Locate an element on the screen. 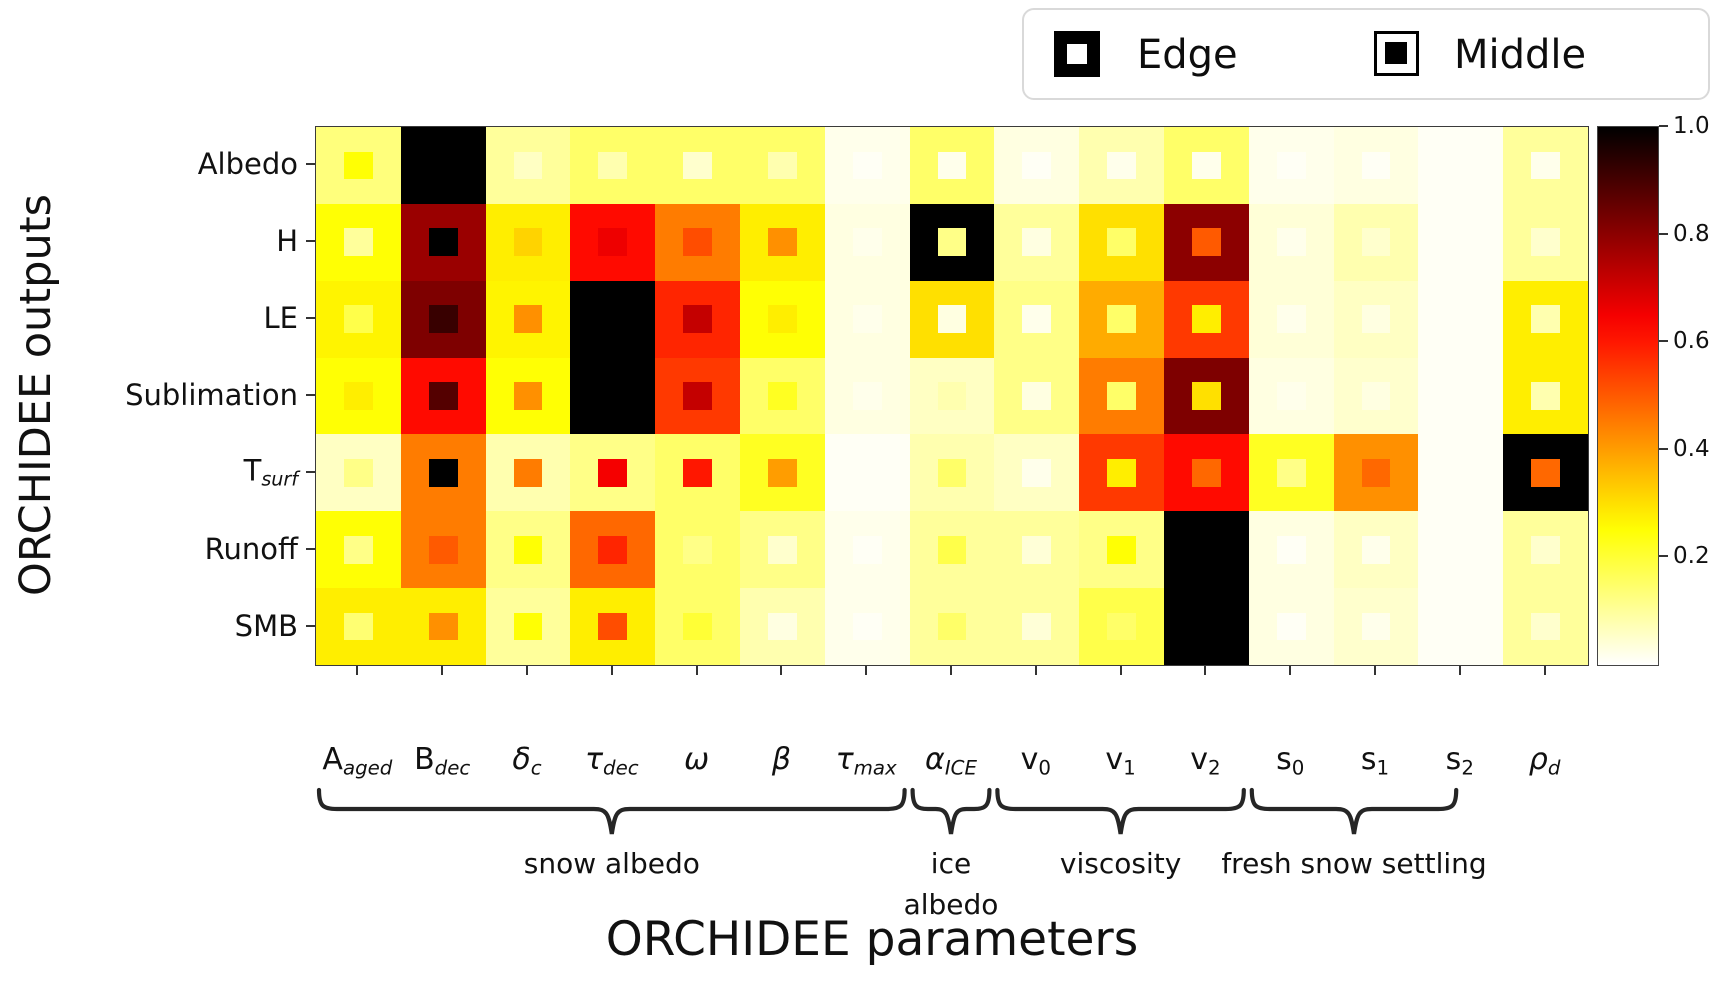 This screenshot has width=1723, height=1008. x-tick-label: Aaged is located at coordinates (357, 761).